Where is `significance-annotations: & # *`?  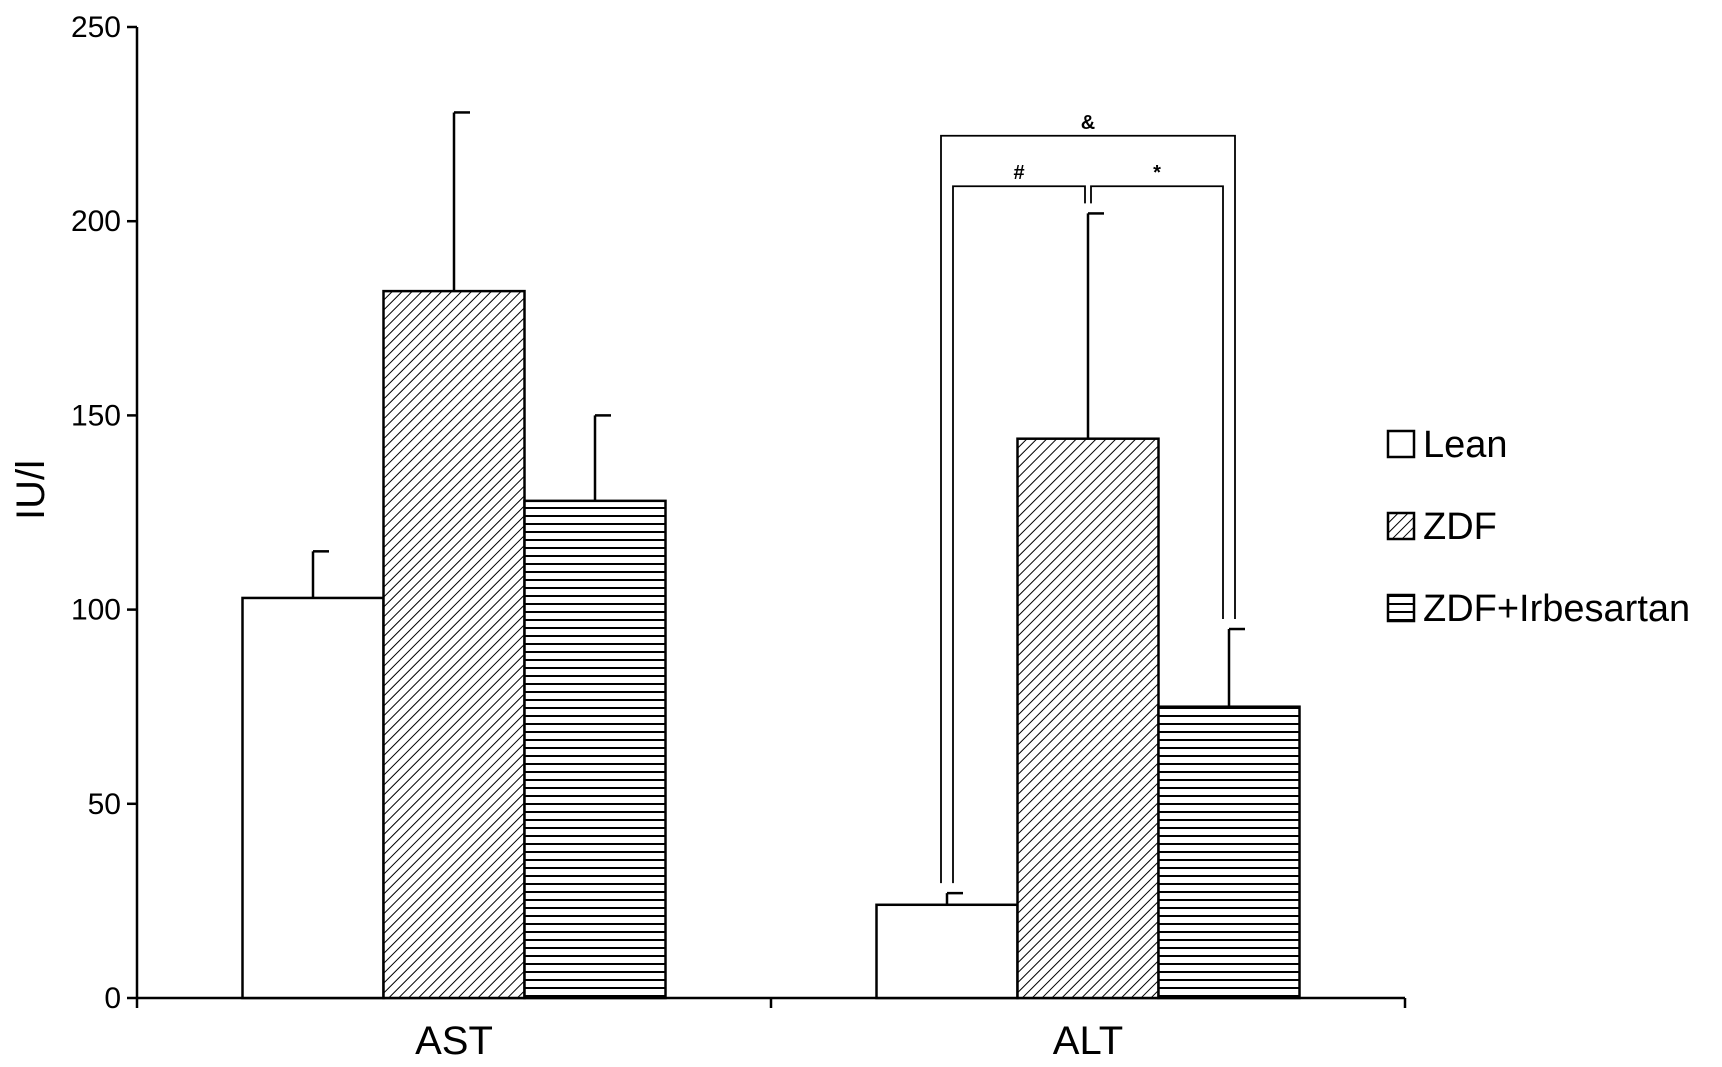 significance-annotations: & # * is located at coordinates (1088, 498).